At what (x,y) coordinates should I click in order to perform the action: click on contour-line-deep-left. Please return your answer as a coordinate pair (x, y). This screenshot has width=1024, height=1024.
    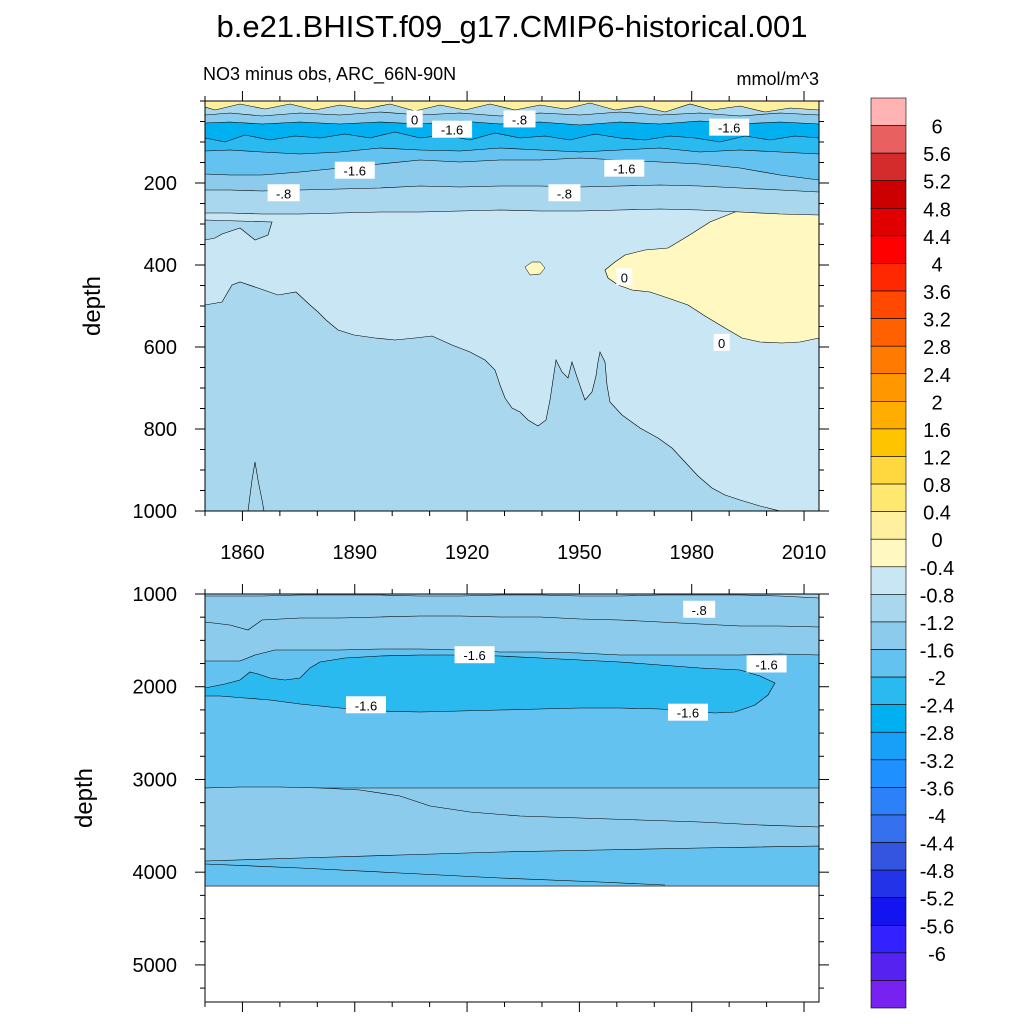
    Looking at the image, I should click on (256, 486).